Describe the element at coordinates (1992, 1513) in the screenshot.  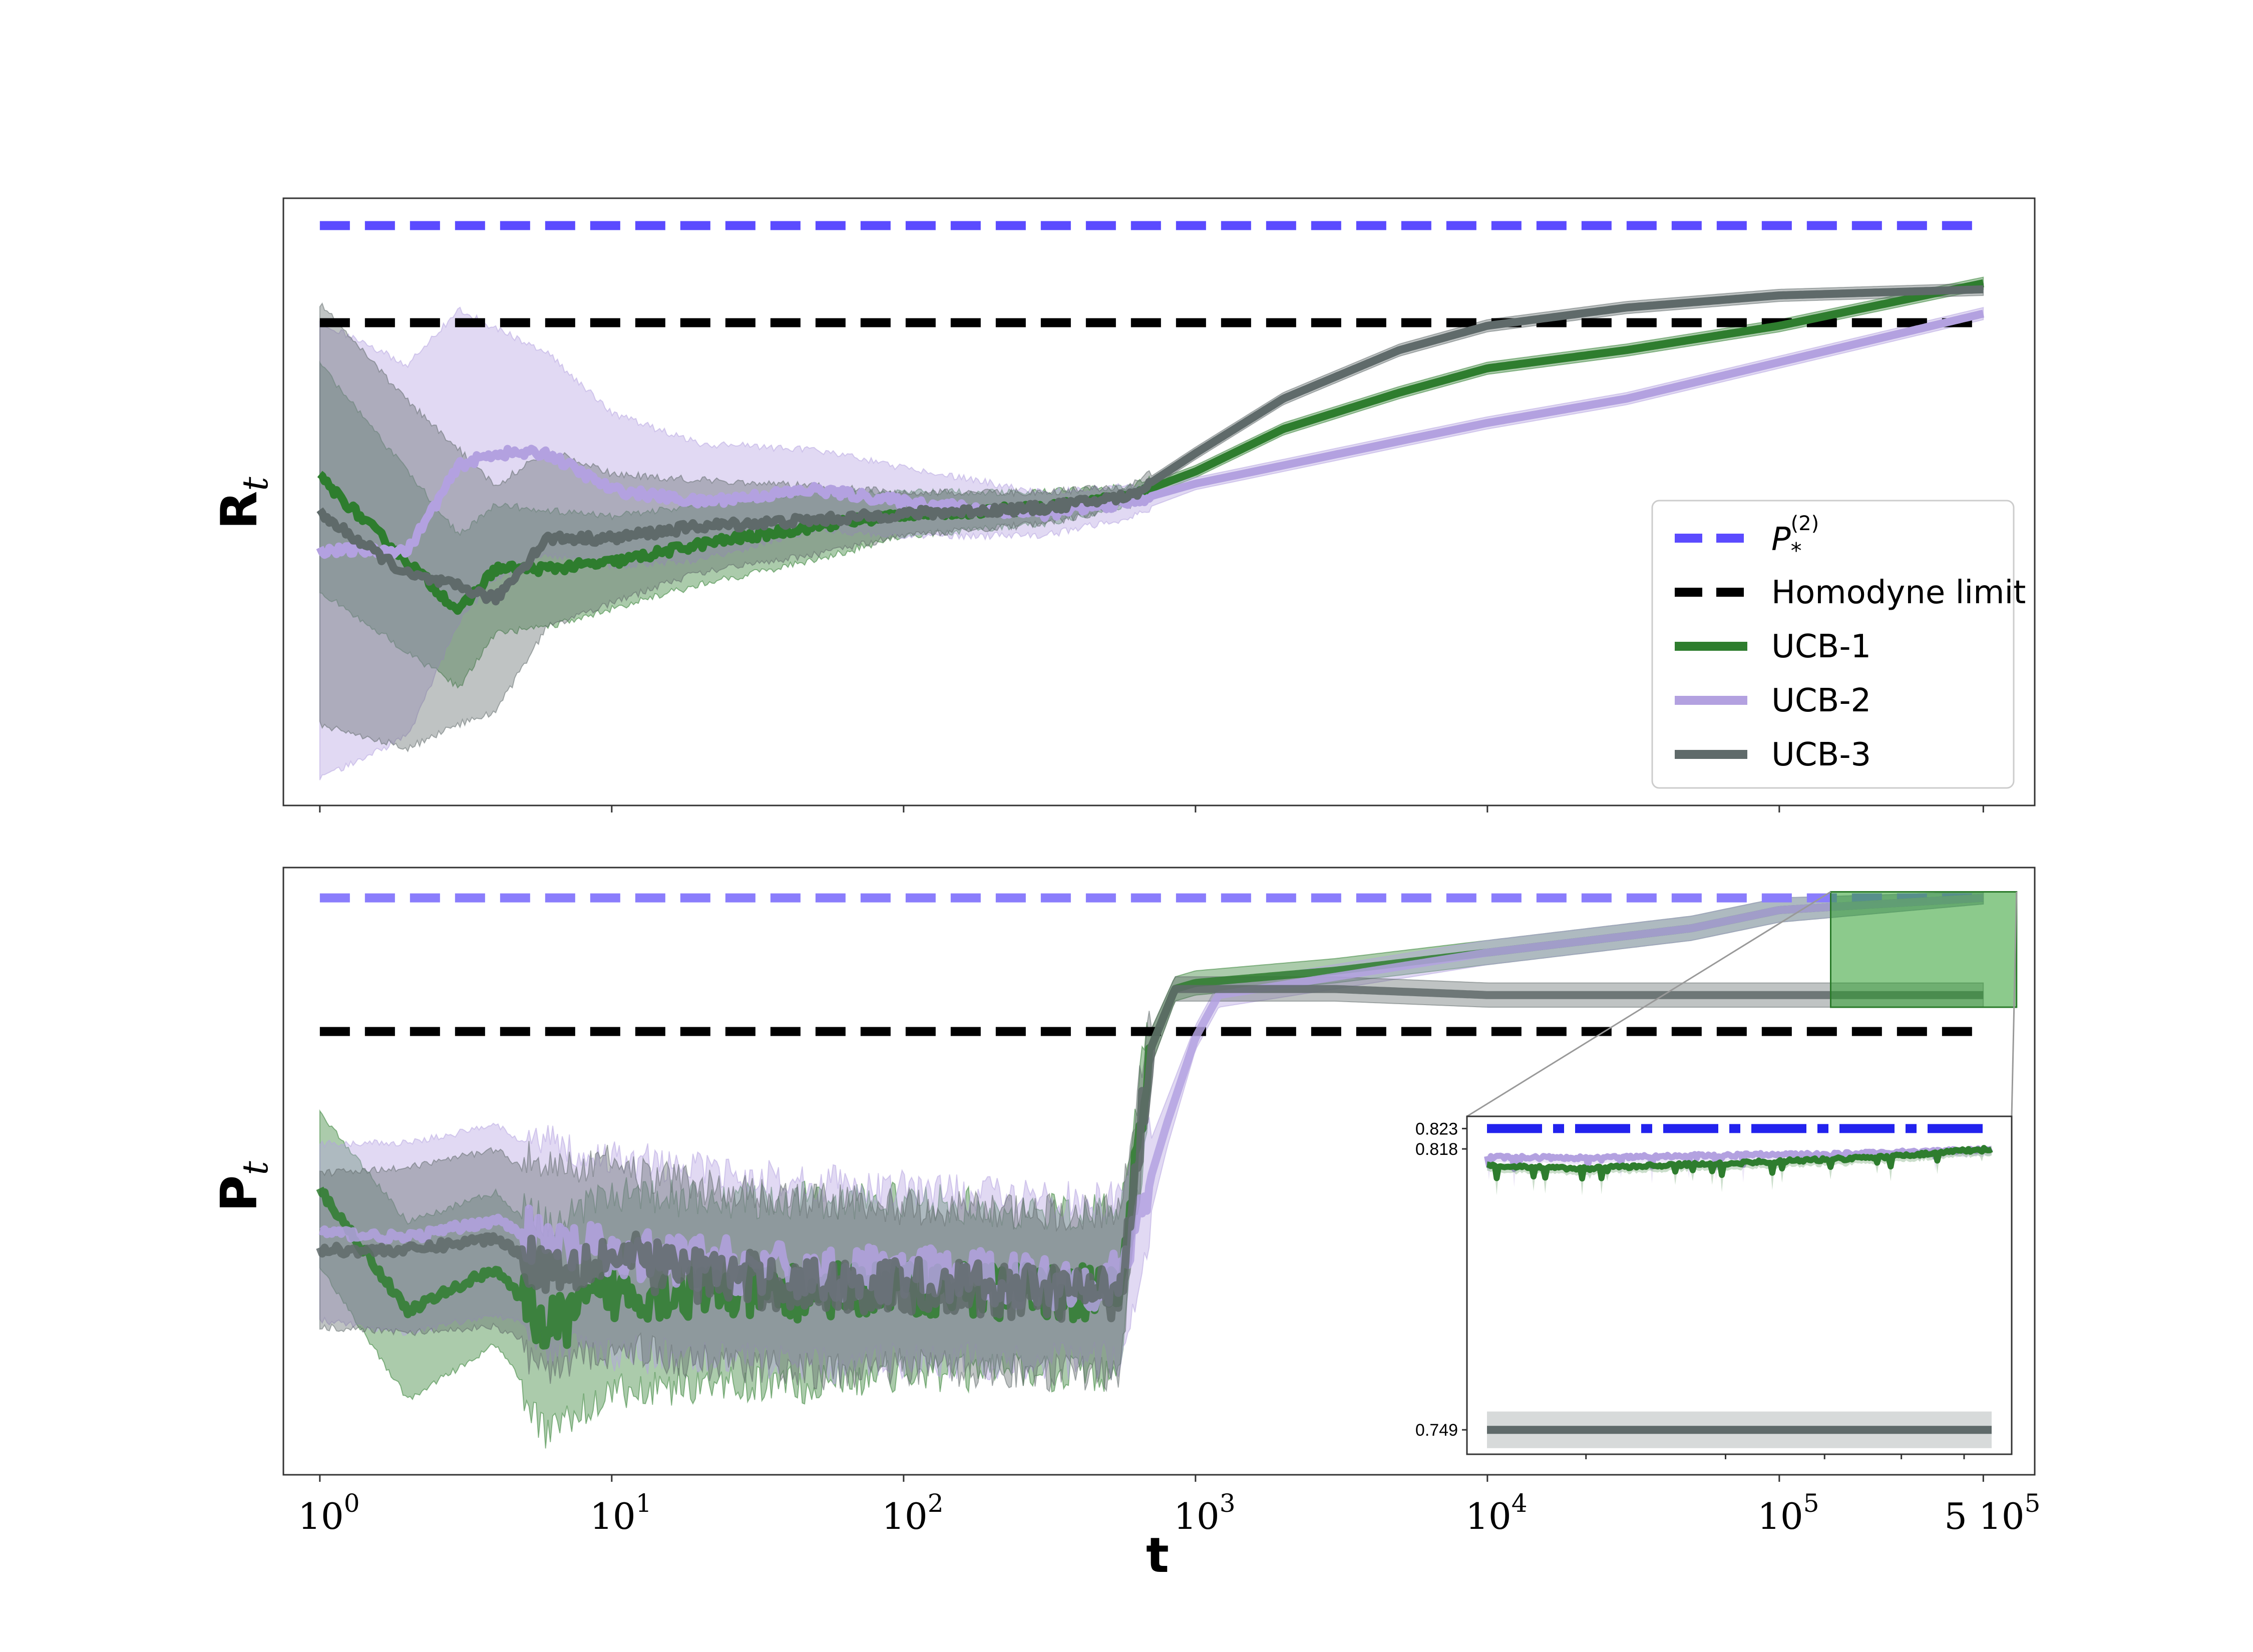
I see `x-tick-label: 5 105` at that location.